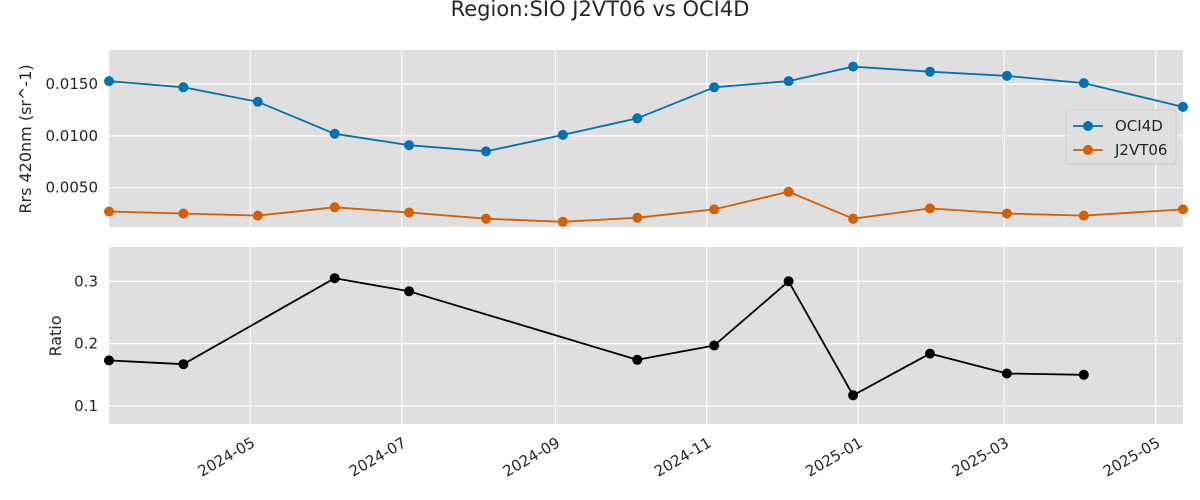 This screenshot has width=1200, height=500. Describe the element at coordinates (600, 10) in the screenshot. I see `chart-title: Region:SIO J2VT06 vs OCI4D` at that location.